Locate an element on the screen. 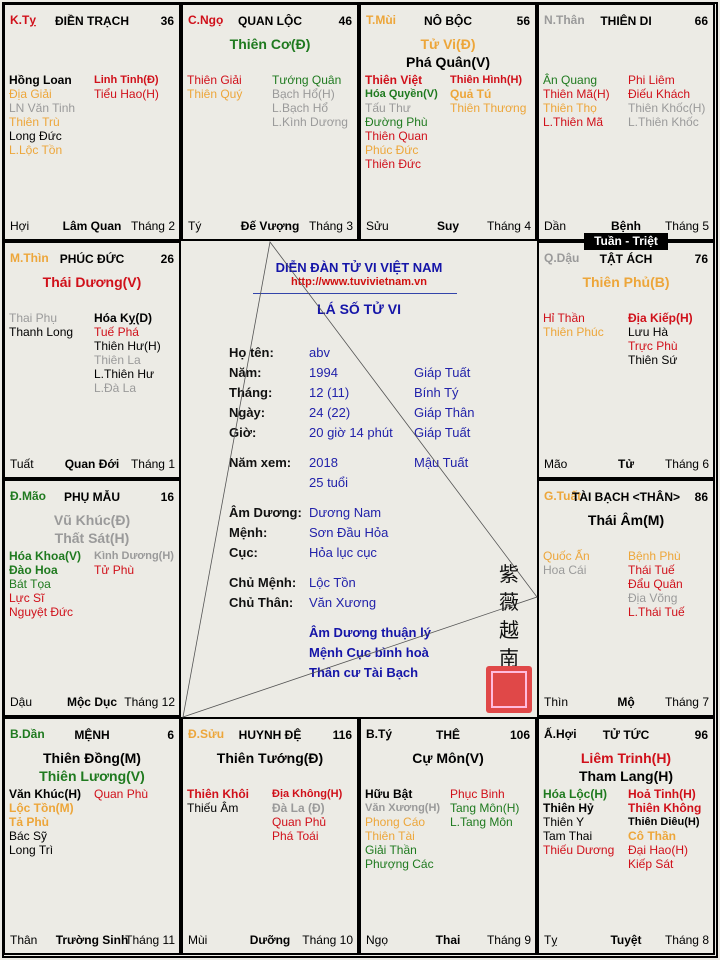  palace-footer: Sửu Suy Tháng 4 is located at coordinates (448, 226).